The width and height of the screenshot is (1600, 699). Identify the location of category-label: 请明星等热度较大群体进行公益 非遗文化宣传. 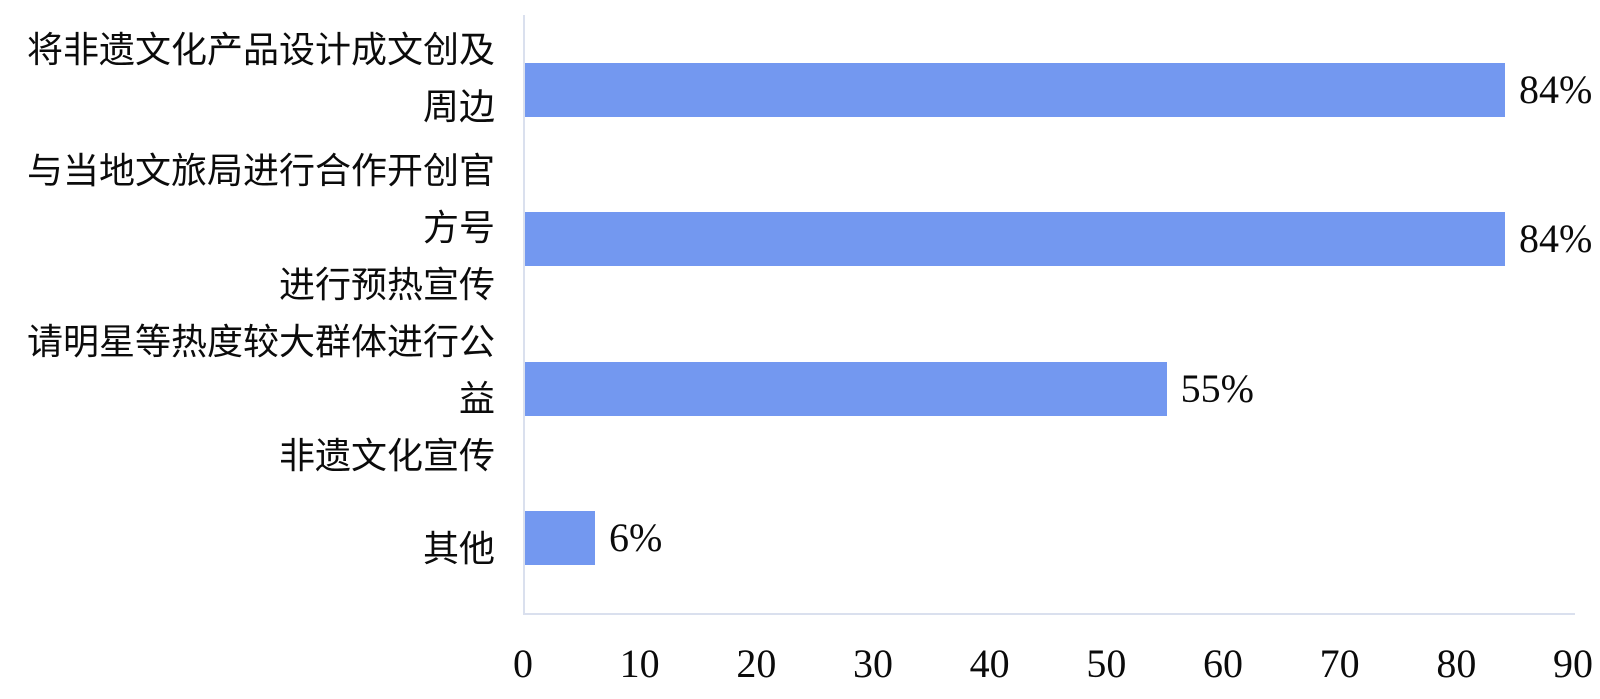
(260, 399).